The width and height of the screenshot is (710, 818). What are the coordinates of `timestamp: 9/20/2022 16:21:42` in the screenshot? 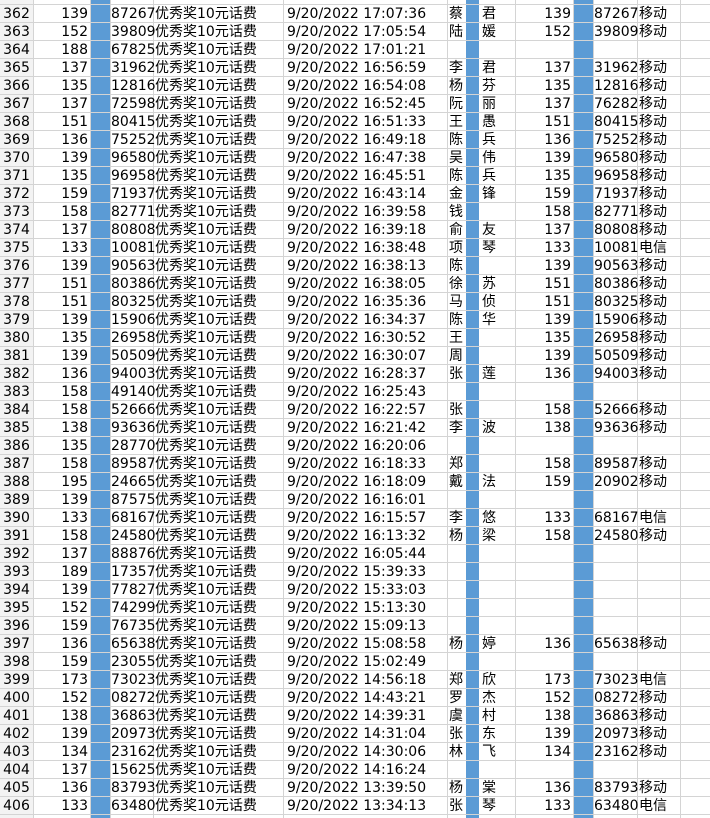 It's located at (357, 428).